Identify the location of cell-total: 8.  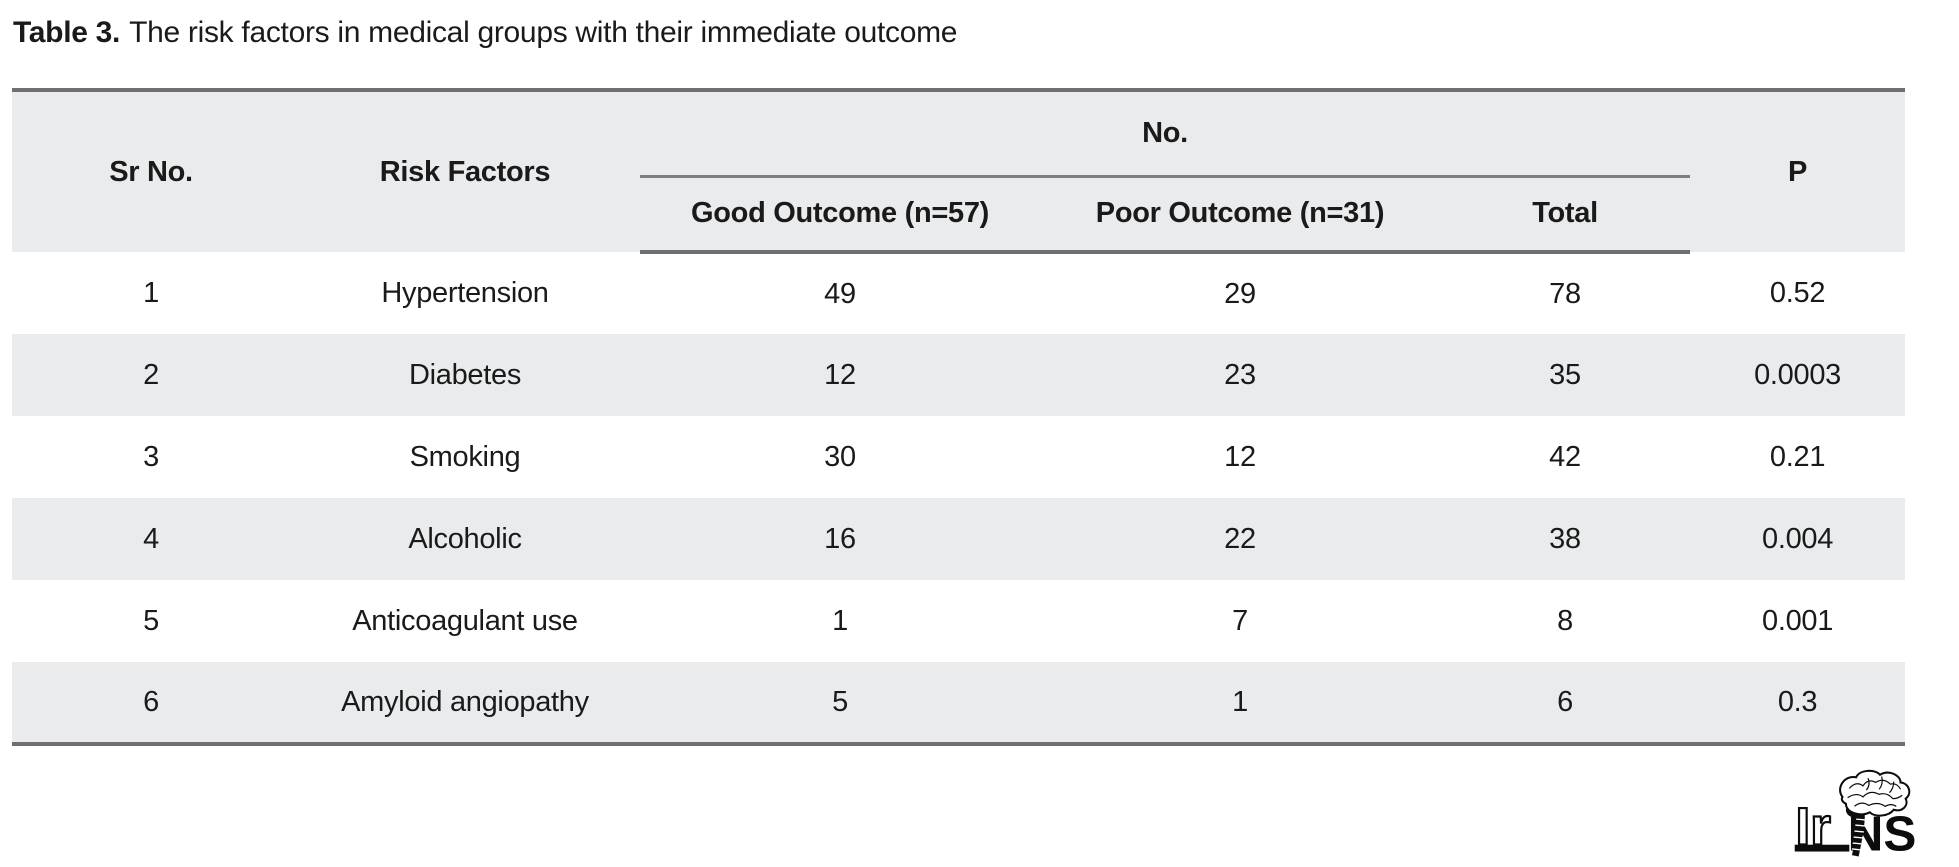
(1565, 620).